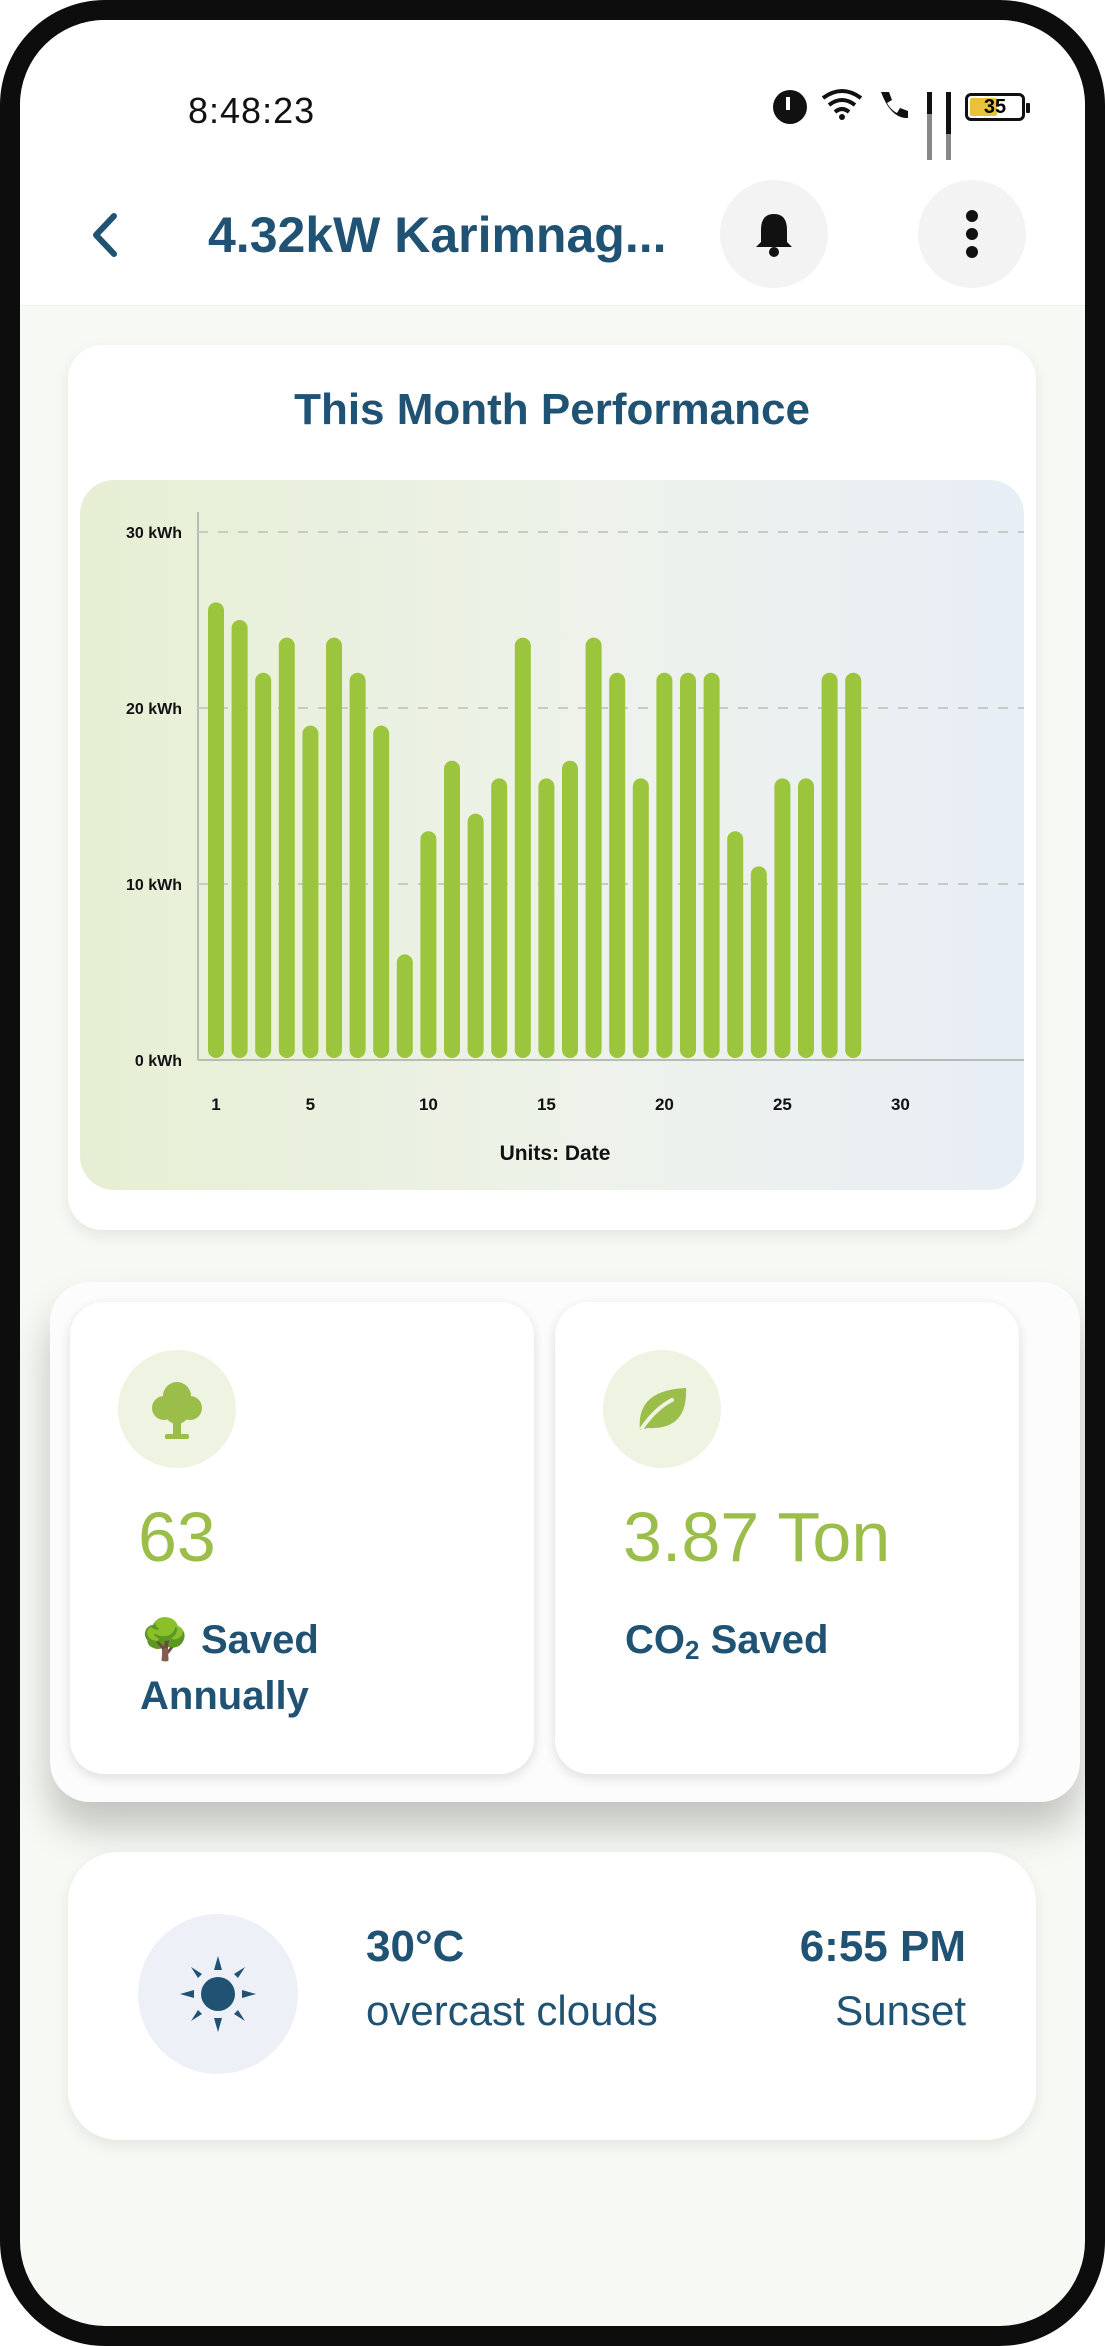  Describe the element at coordinates (842, 106) in the screenshot. I see `wifi-icon` at that location.